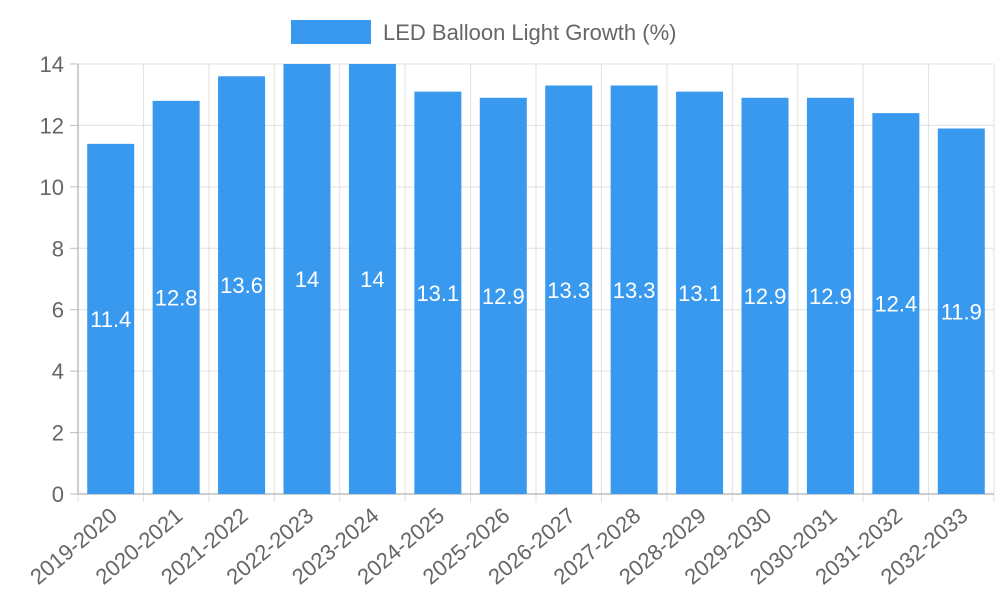  Describe the element at coordinates (58, 310) in the screenshot. I see `y-tick-label: 6` at that location.